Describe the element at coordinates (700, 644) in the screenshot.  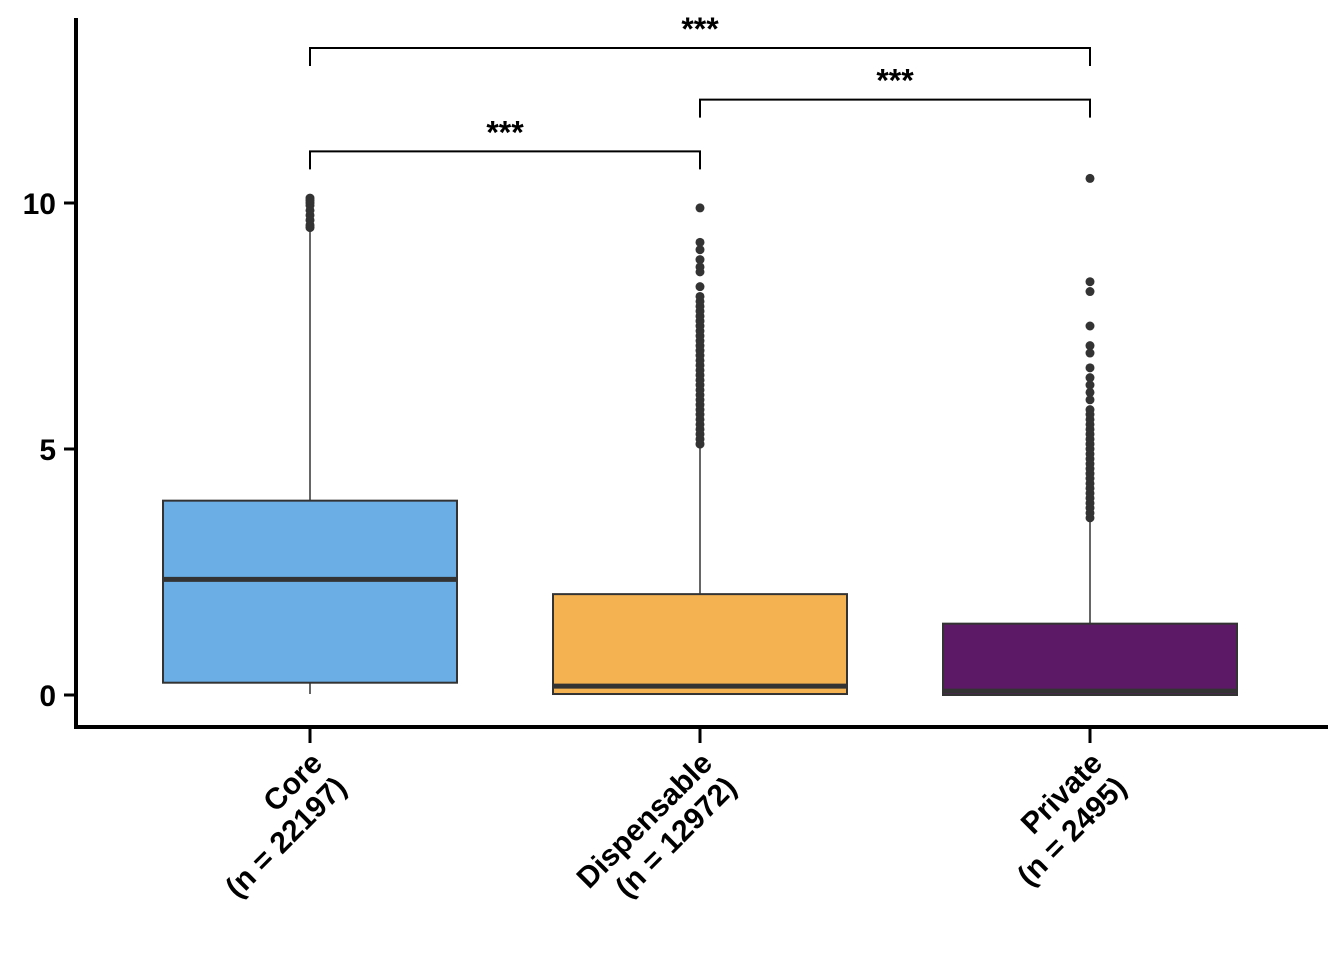
I see `dispensable-box` at that location.